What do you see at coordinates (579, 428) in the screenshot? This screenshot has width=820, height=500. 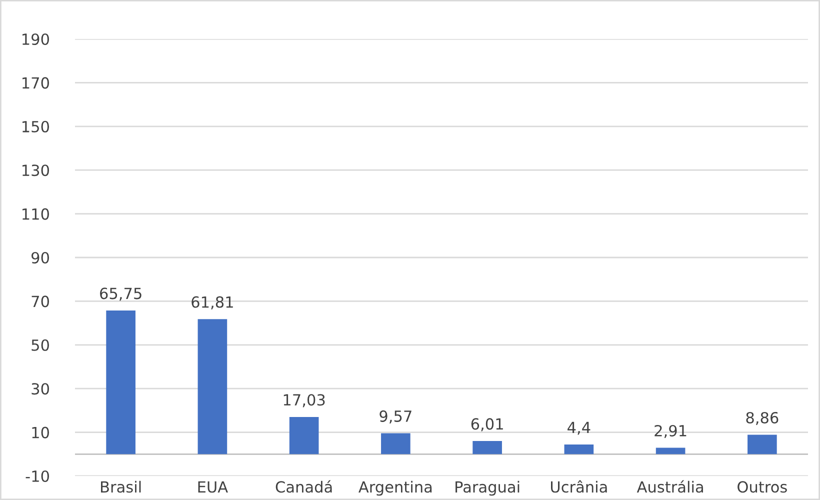 I see `data-label: 4,4` at bounding box center [579, 428].